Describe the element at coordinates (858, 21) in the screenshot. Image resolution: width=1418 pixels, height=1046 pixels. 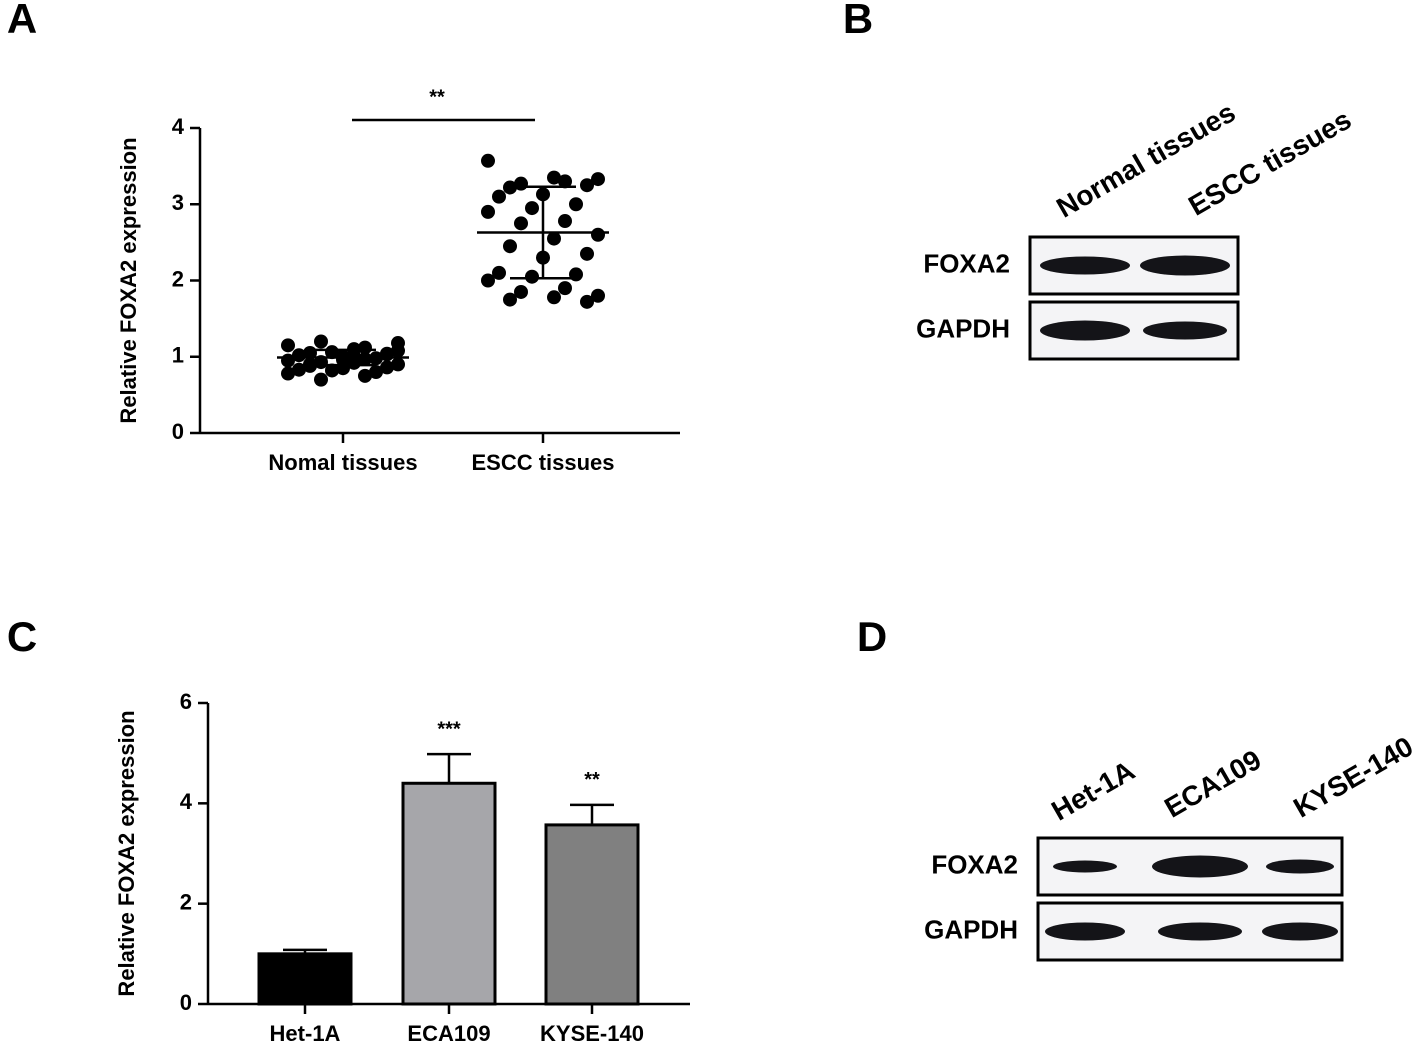
I see `panel-label: B` at that location.